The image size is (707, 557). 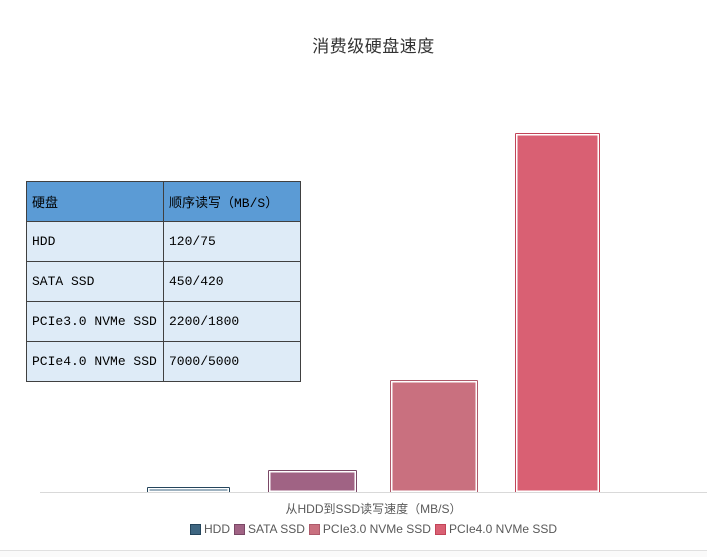 What do you see at coordinates (232, 201) in the screenshot?
I see `table-header-cell: 顺序读写（MB/S）` at bounding box center [232, 201].